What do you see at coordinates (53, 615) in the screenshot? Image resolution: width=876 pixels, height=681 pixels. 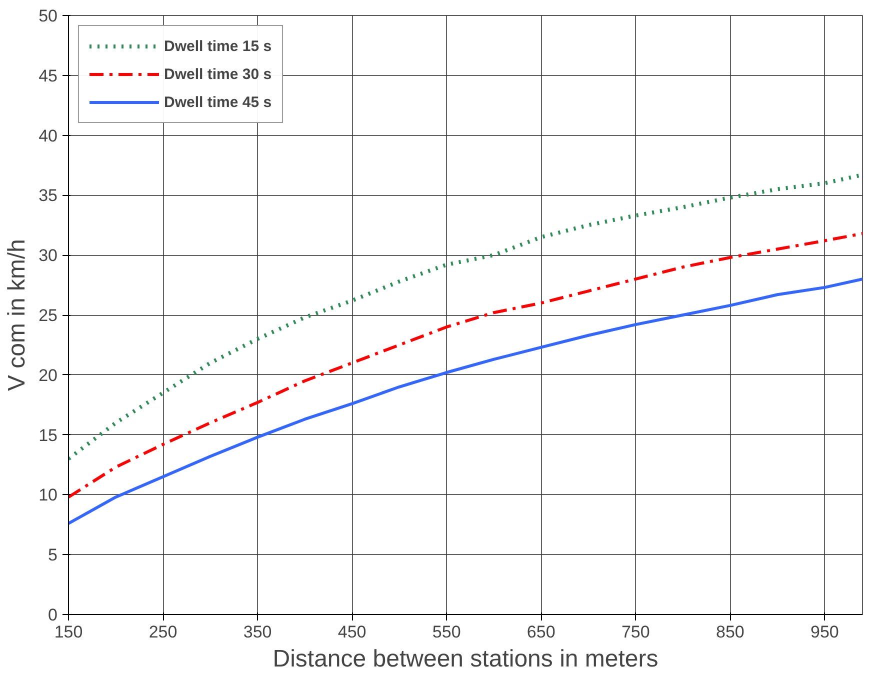 I see `y-tick-label: 0` at bounding box center [53, 615].